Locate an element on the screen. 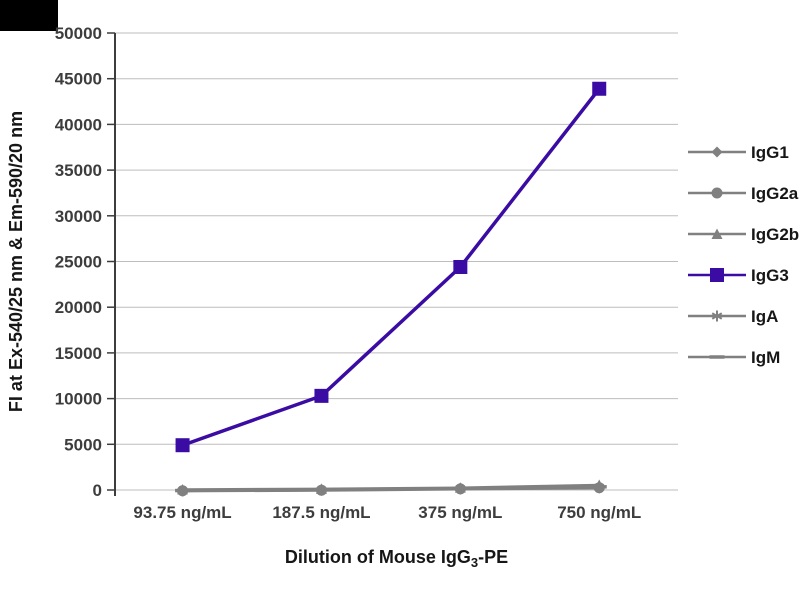 The image size is (800, 600). legend-item-IgM: IgM is located at coordinates (734, 357).